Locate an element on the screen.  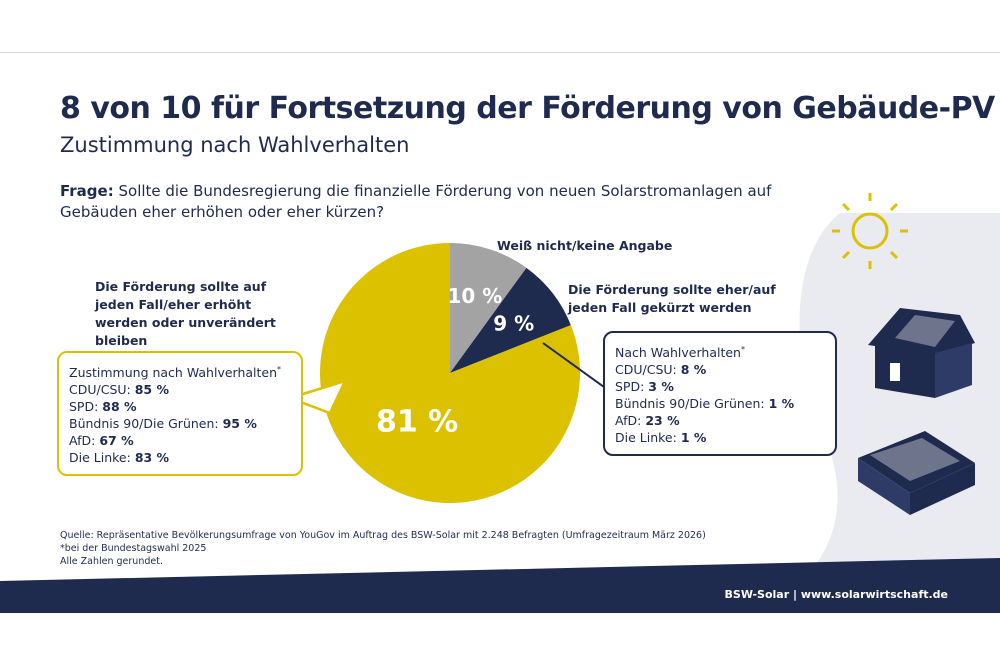
rounding-note: Alle Zahlen gerundet. is located at coordinates (111, 561).